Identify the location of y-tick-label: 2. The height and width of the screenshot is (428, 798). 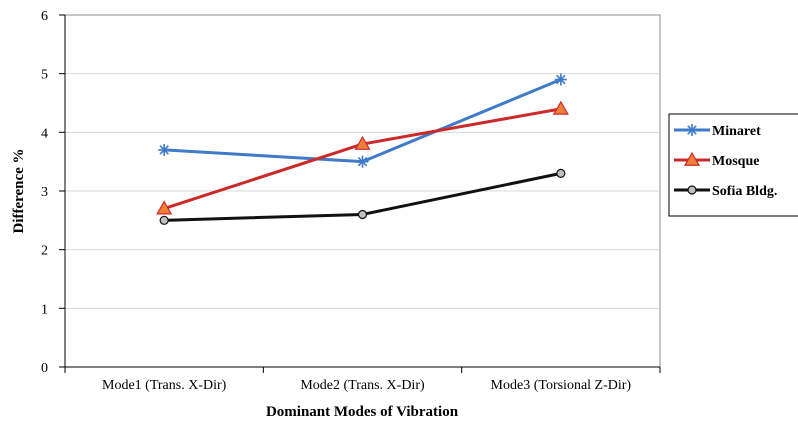
(44, 251).